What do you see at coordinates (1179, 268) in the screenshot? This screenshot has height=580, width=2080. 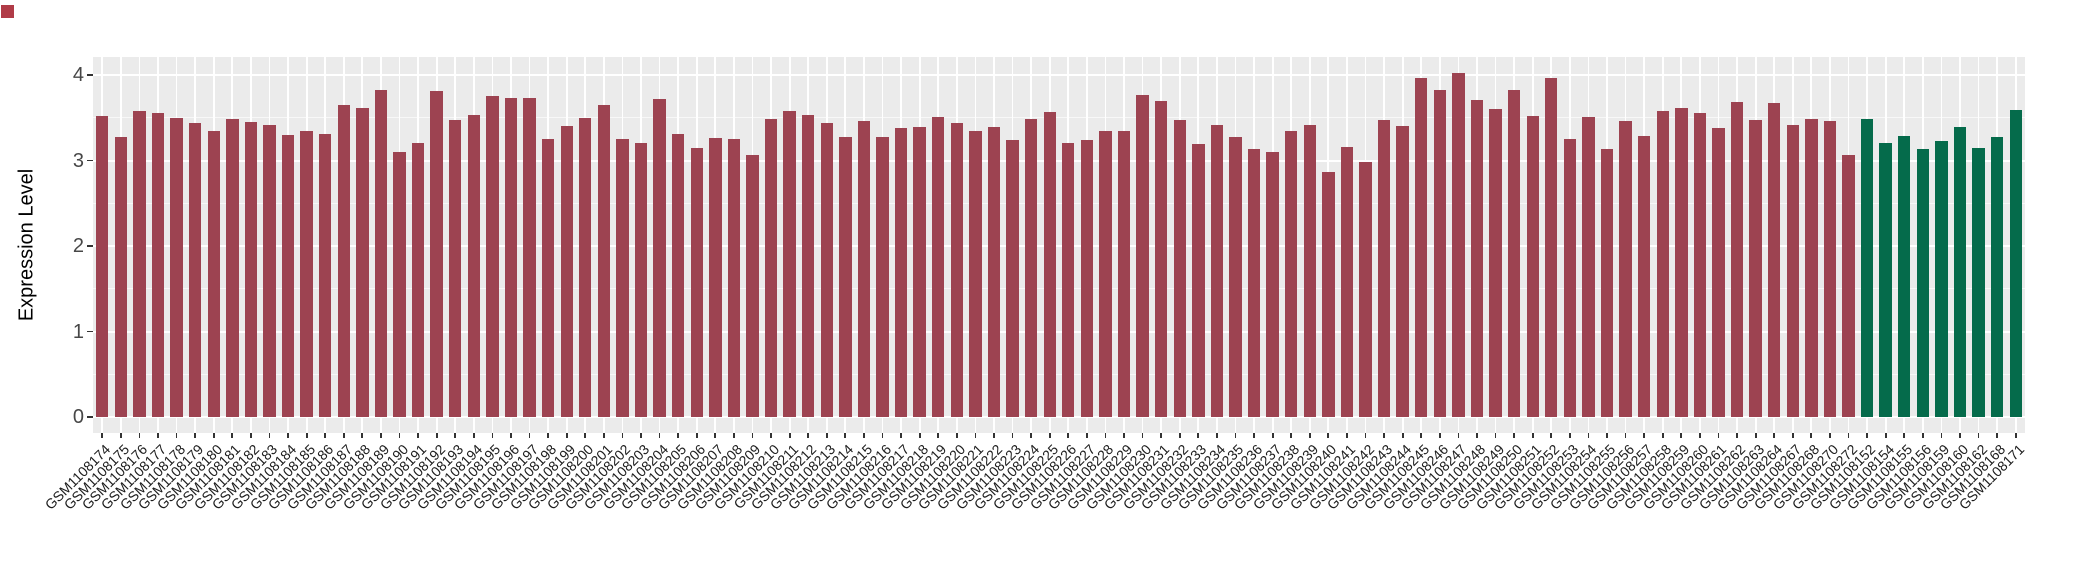 I see `bar-GSM1108232` at bounding box center [1179, 268].